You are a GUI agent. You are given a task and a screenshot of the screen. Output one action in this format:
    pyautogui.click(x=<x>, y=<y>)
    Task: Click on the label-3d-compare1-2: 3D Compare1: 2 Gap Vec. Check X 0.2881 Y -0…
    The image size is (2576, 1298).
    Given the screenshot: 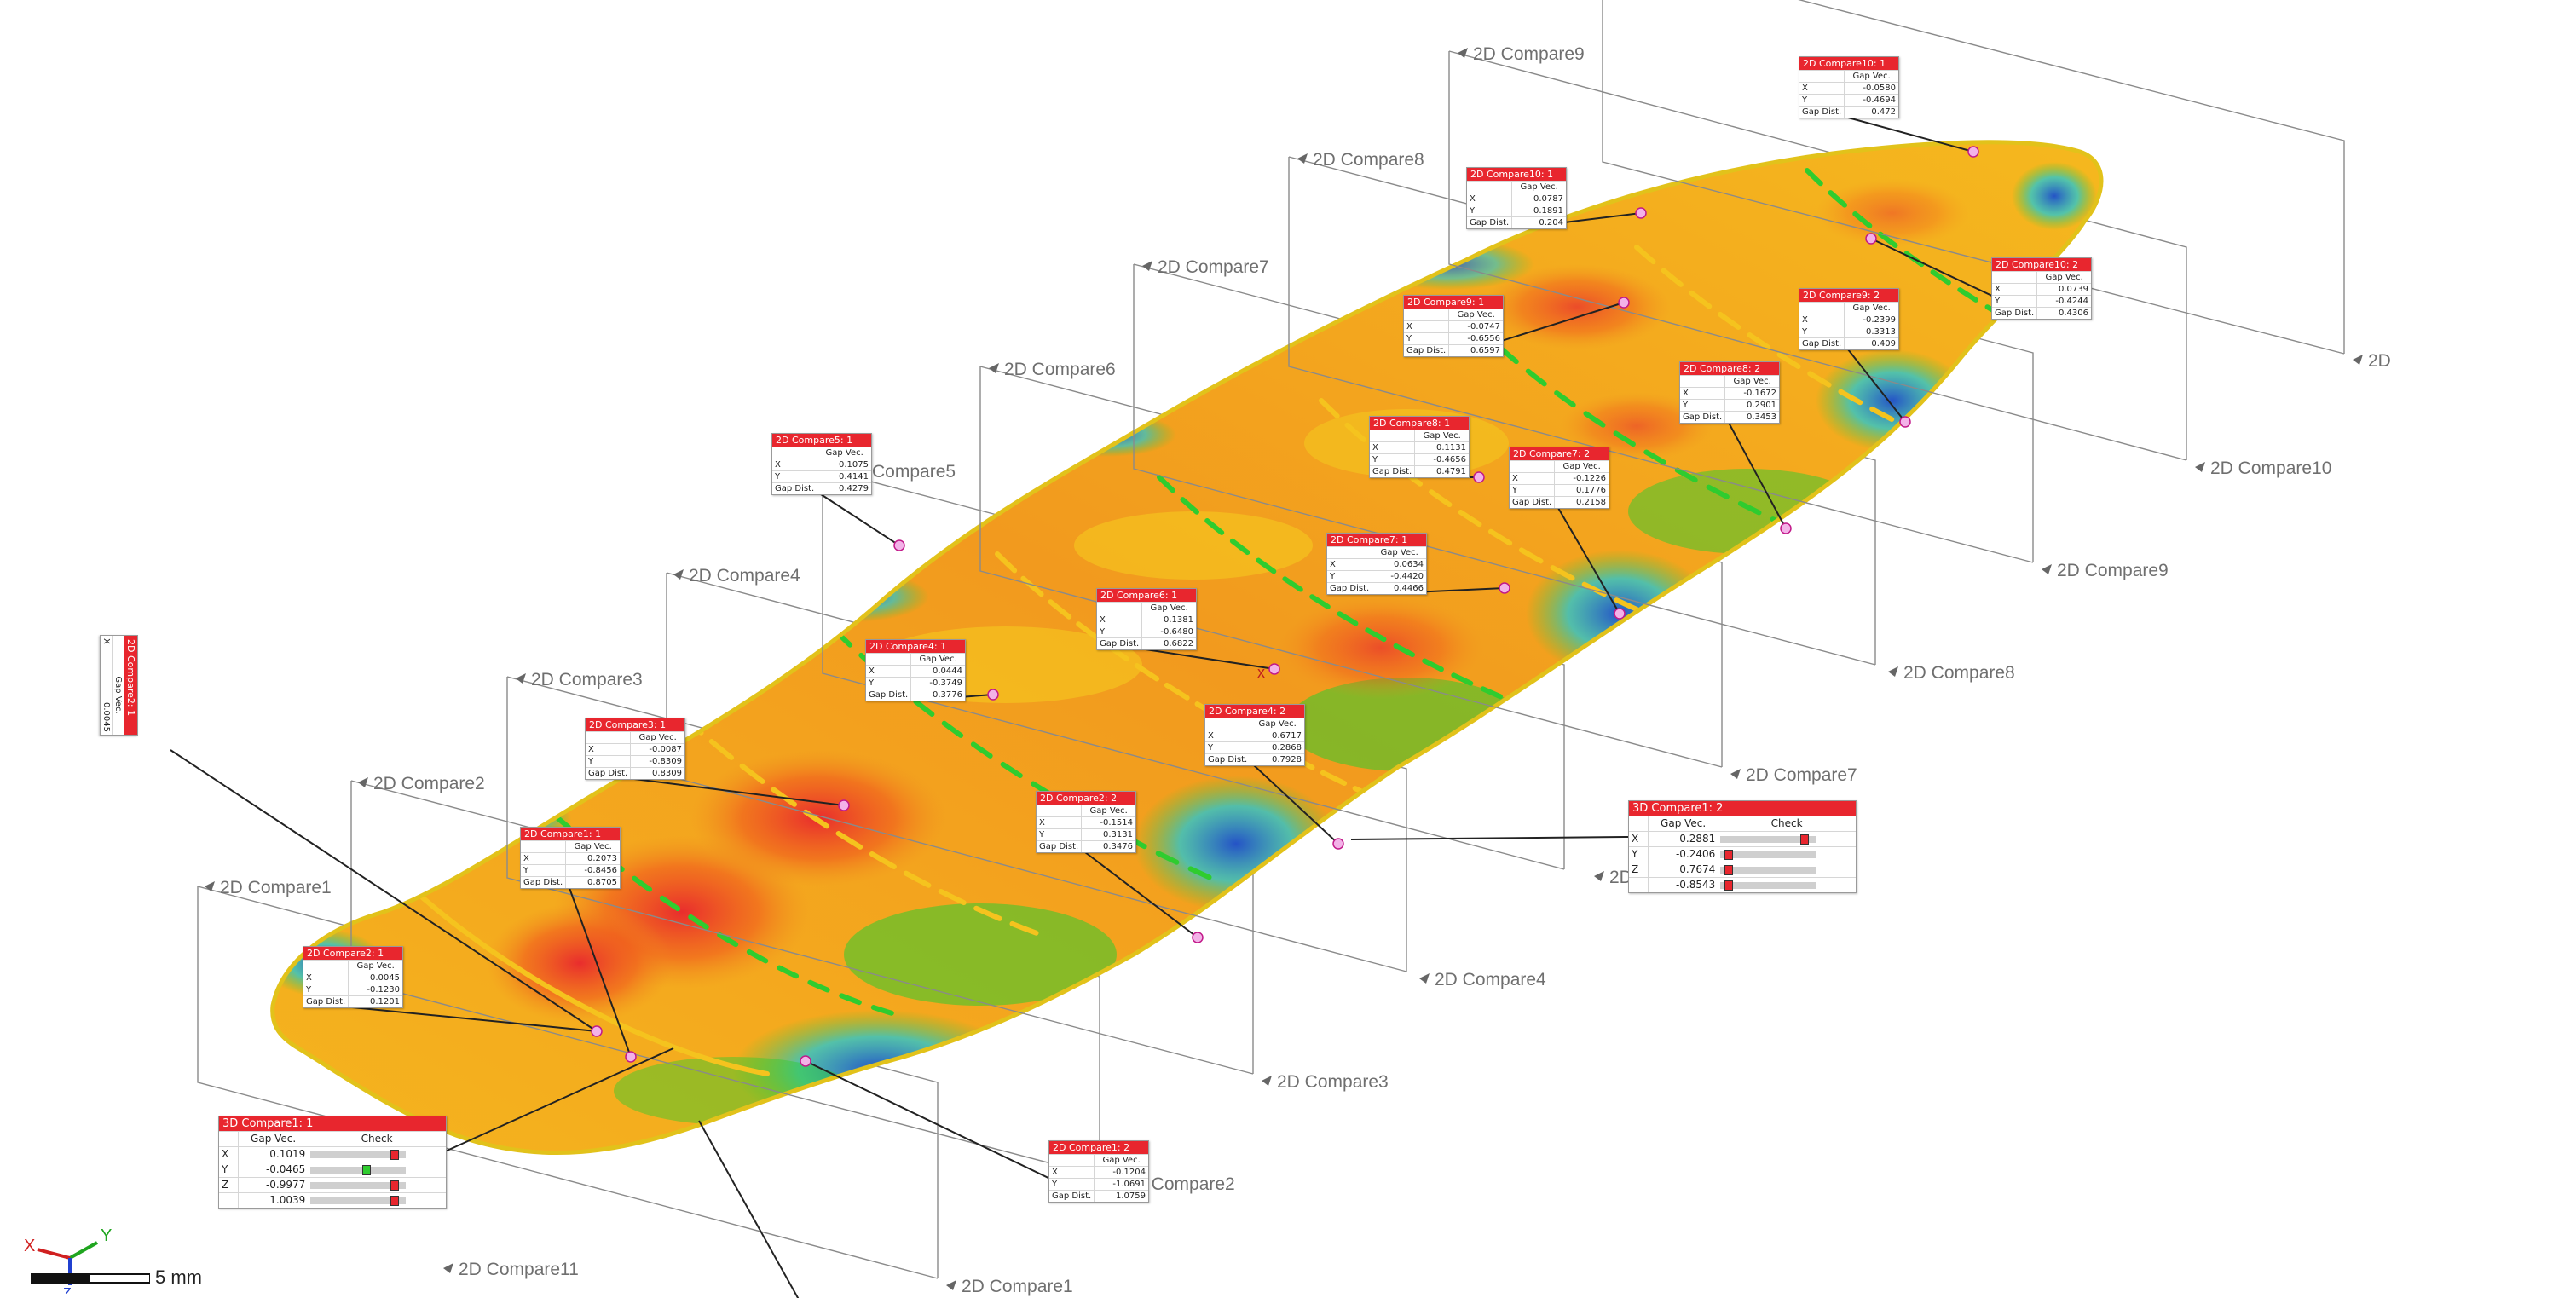 What is the action you would take?
    pyautogui.click(x=1742, y=847)
    